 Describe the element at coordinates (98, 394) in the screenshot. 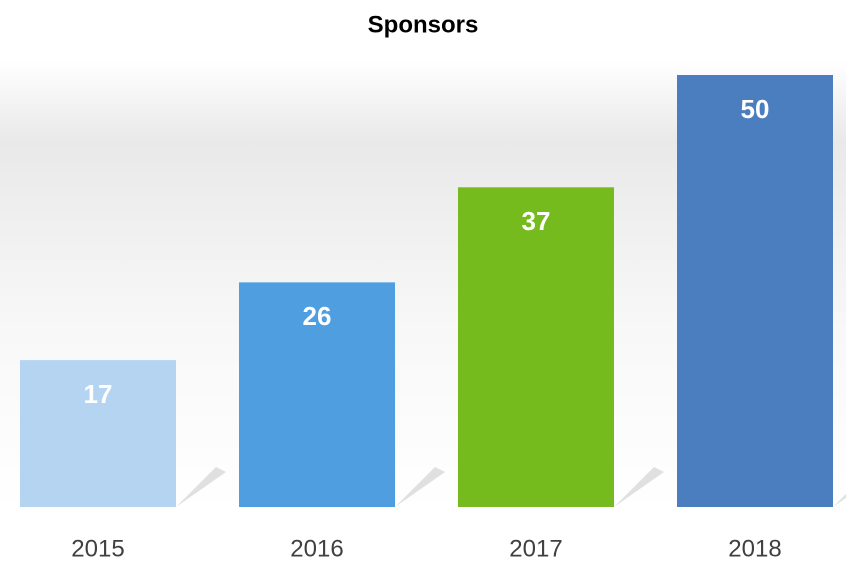

I see `value-label: 17` at that location.